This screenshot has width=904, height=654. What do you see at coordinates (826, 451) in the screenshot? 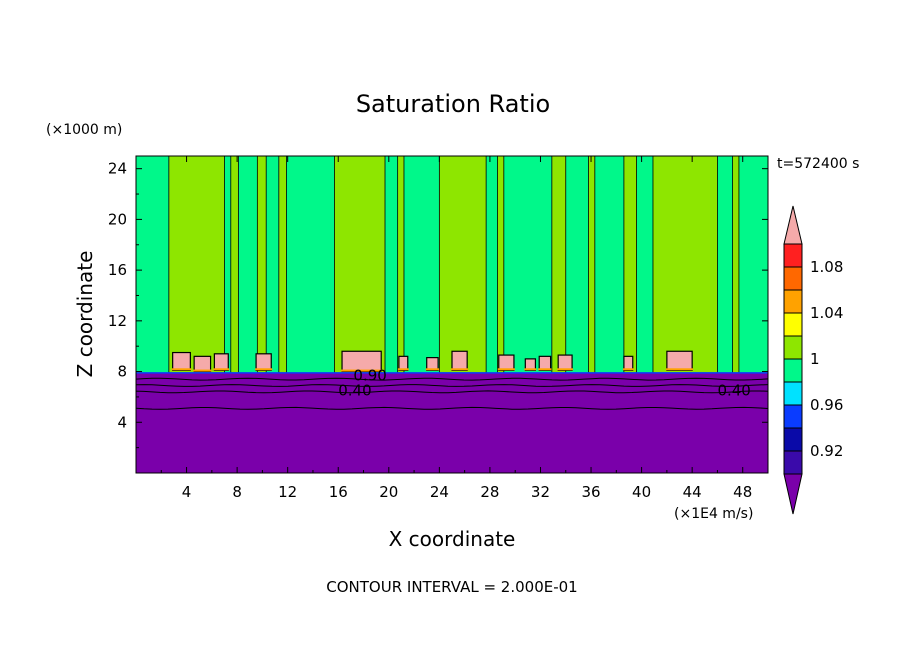
I see `colorbar-label-0.92: 0.92` at bounding box center [826, 451].